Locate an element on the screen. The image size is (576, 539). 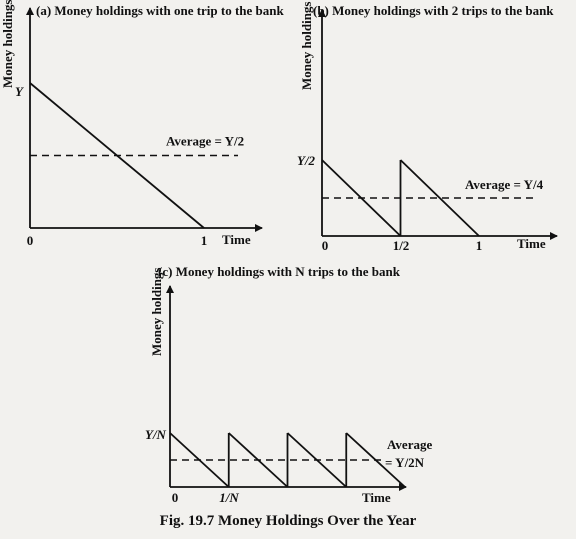
panel-a-ylabel: Money holdings is located at coordinates (7, 44).